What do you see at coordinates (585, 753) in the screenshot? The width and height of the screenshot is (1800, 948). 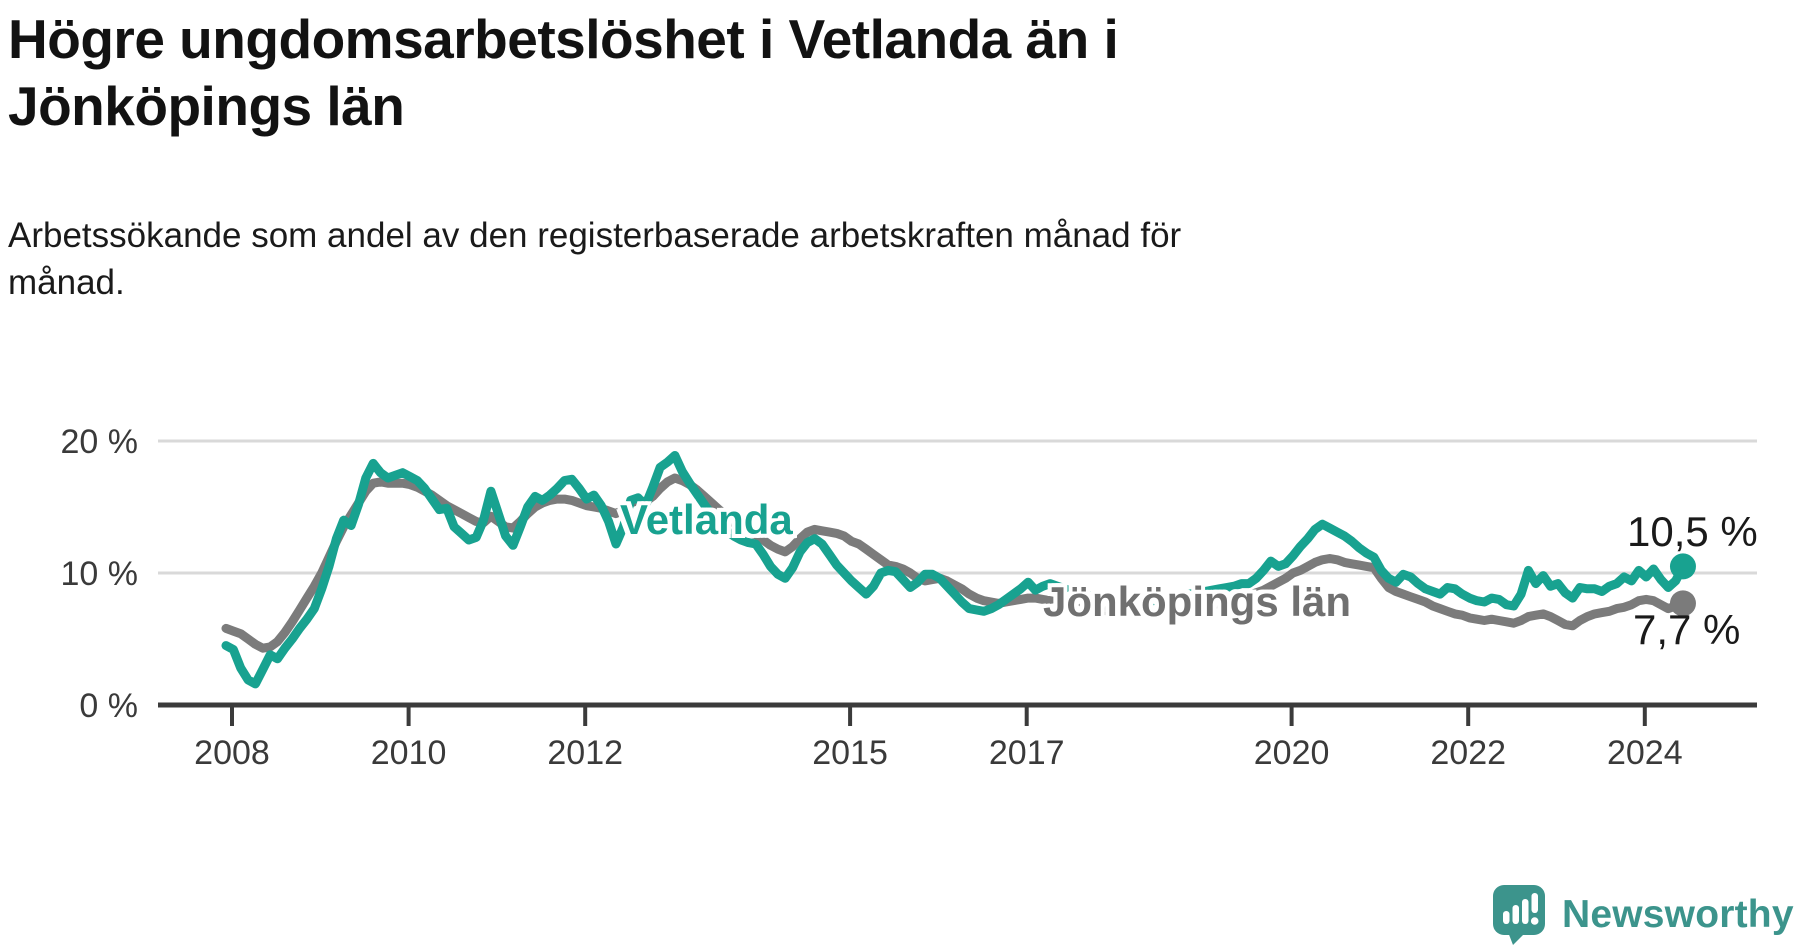 I see `x-label-2012: 2012` at bounding box center [585, 753].